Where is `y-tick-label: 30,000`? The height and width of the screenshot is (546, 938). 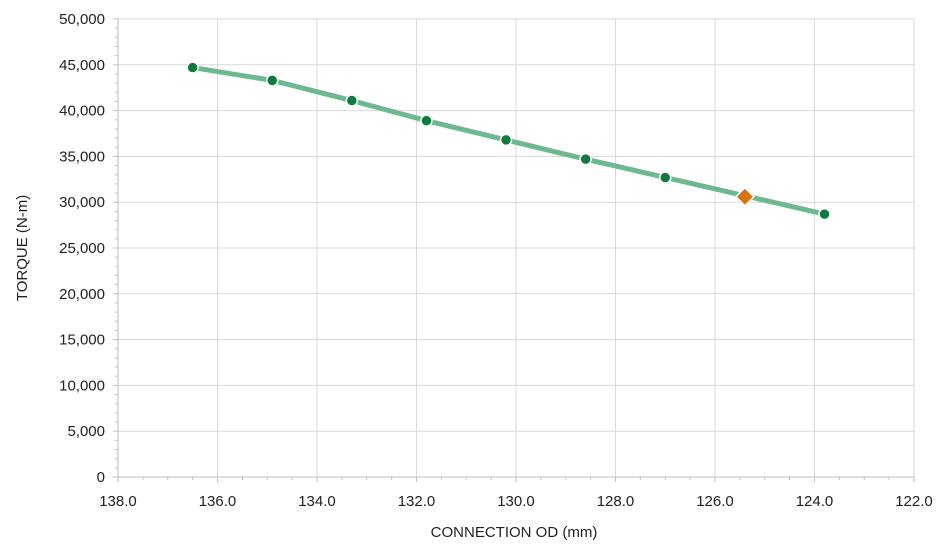 y-tick-label: 30,000 is located at coordinates (82, 202).